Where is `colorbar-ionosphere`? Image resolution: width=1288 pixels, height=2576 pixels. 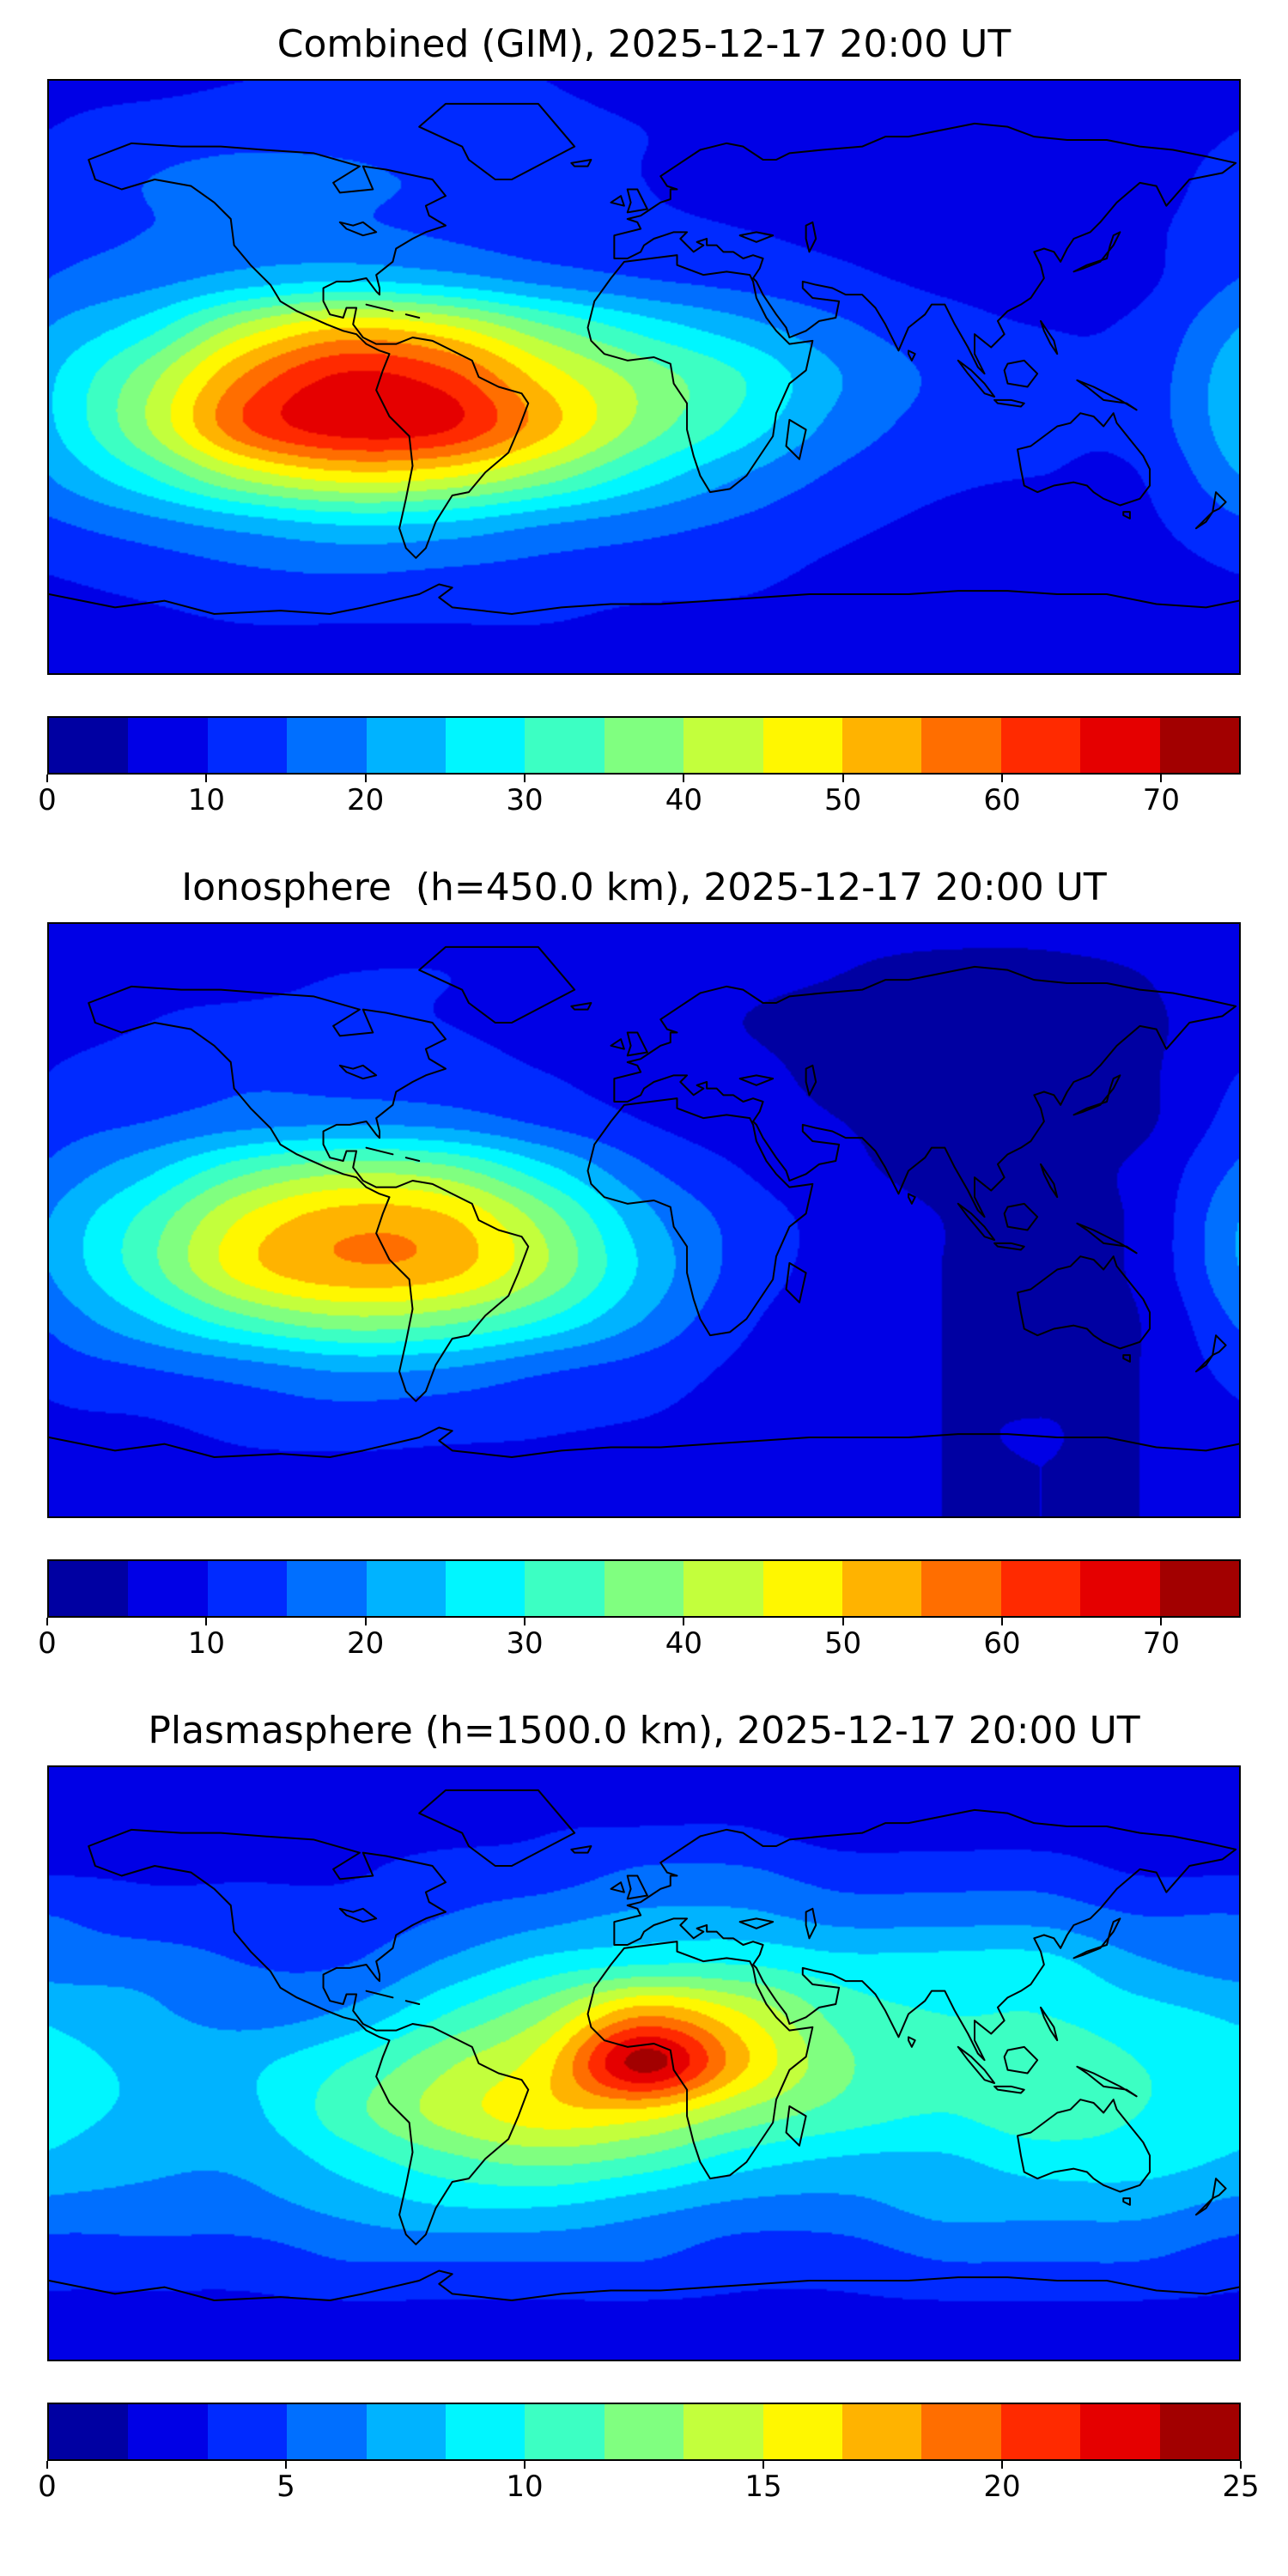 colorbar-ionosphere is located at coordinates (644, 1588).